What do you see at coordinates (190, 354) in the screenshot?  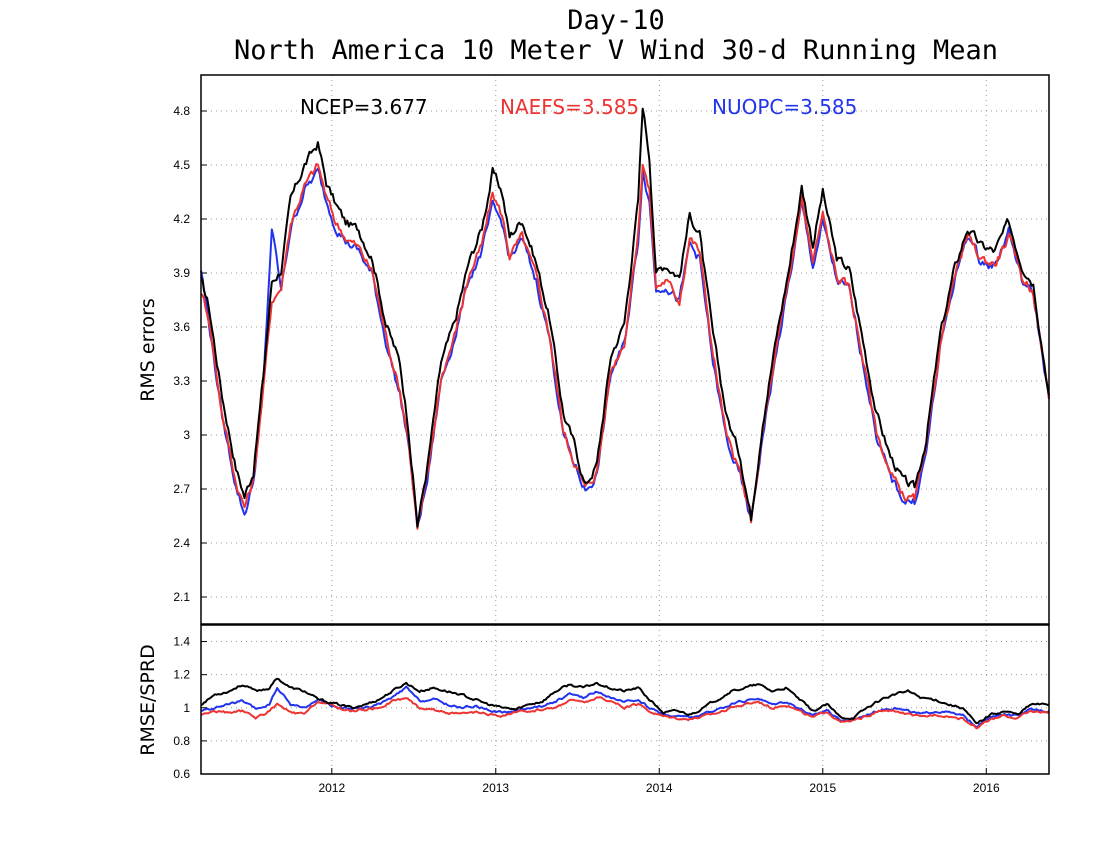 I see `top-panel-y-ticks: 2.1 2.4 2.7 3 3.3 3.6 3.9 4.2 4.5 4.8` at bounding box center [190, 354].